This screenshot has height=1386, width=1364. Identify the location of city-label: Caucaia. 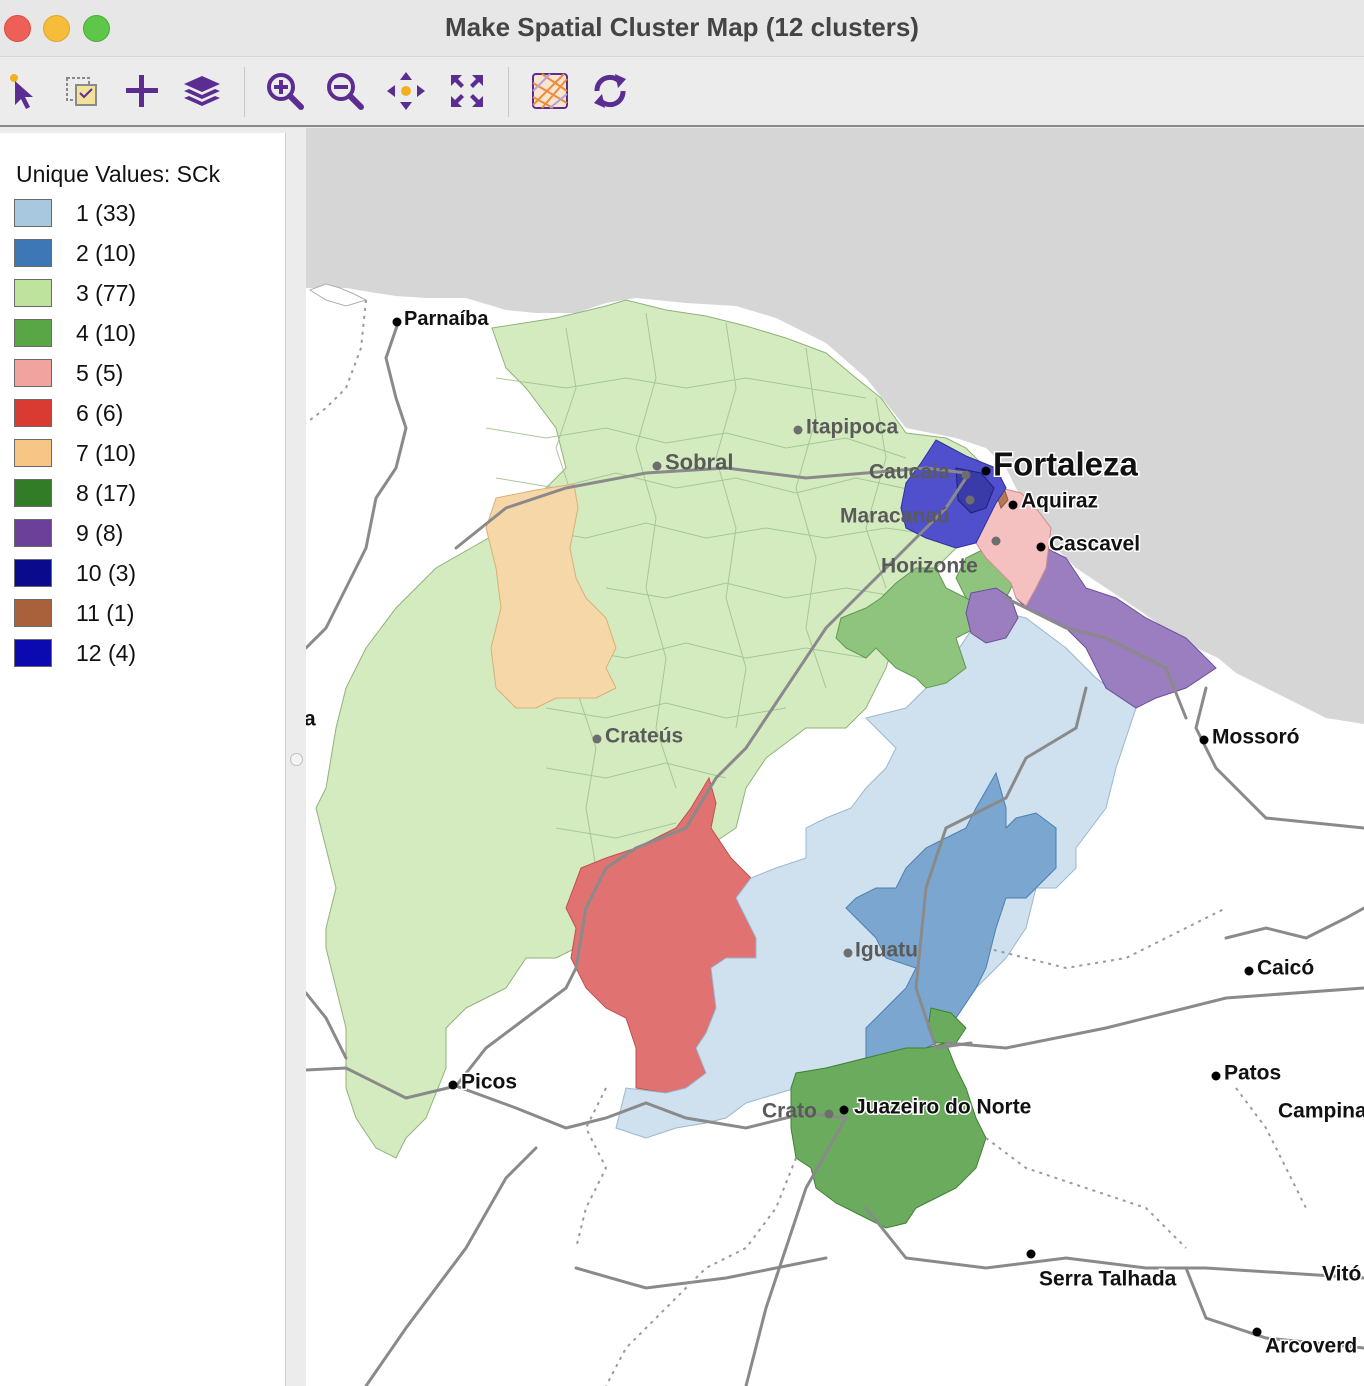
(909, 471).